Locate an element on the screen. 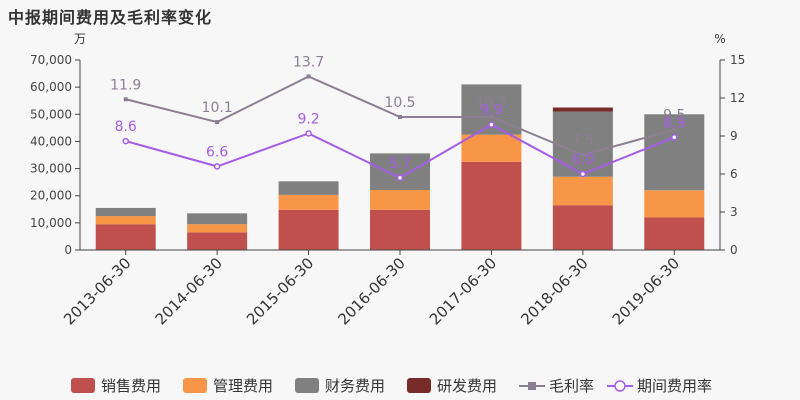  data-label: 6.6 is located at coordinates (217, 152).